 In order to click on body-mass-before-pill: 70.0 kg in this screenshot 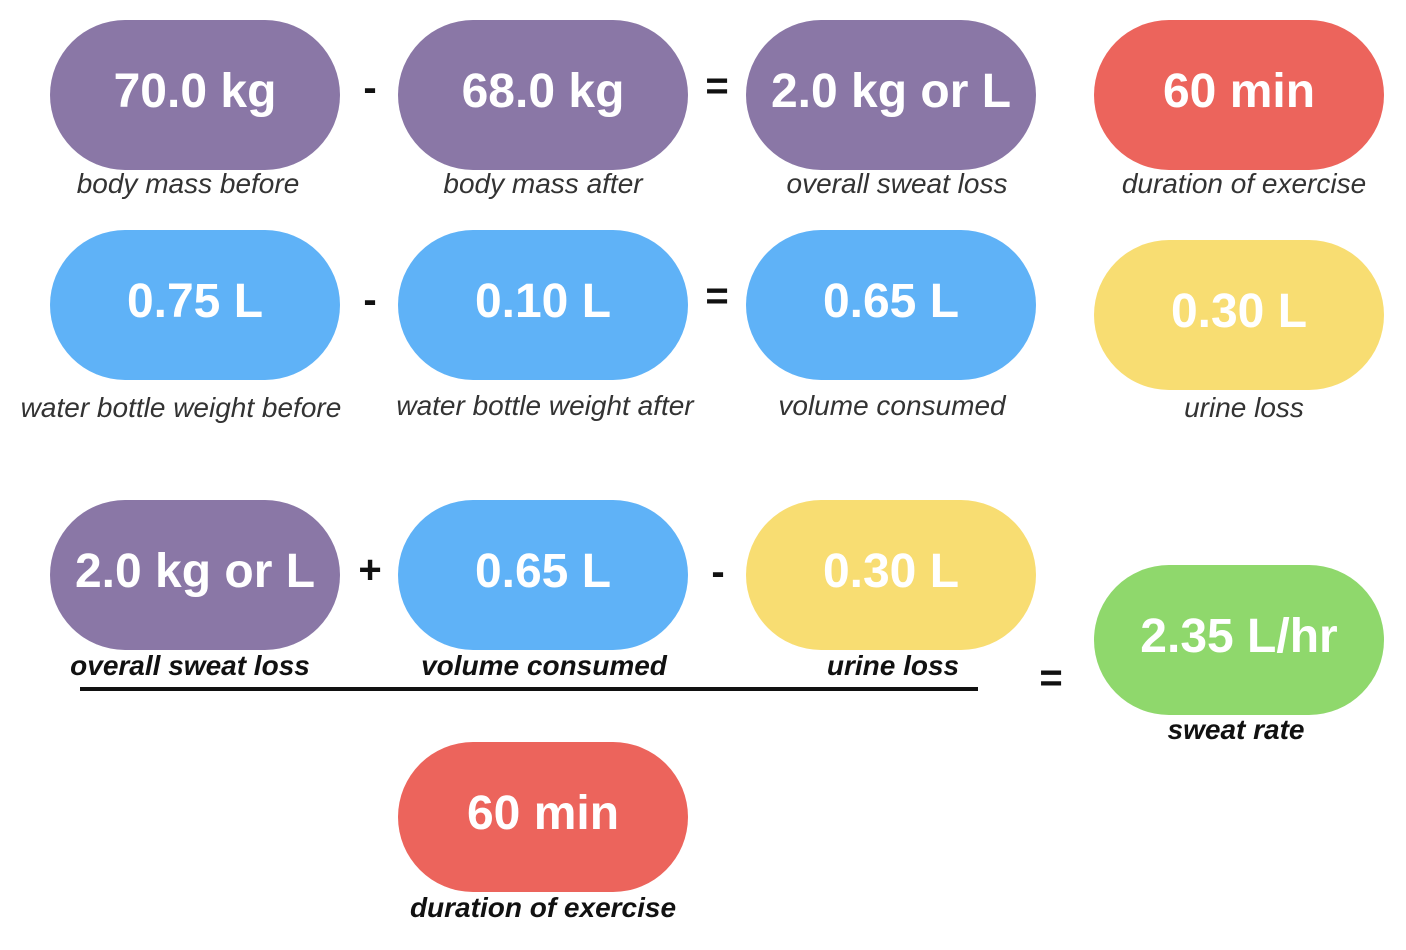, I will do `click(195, 95)`.